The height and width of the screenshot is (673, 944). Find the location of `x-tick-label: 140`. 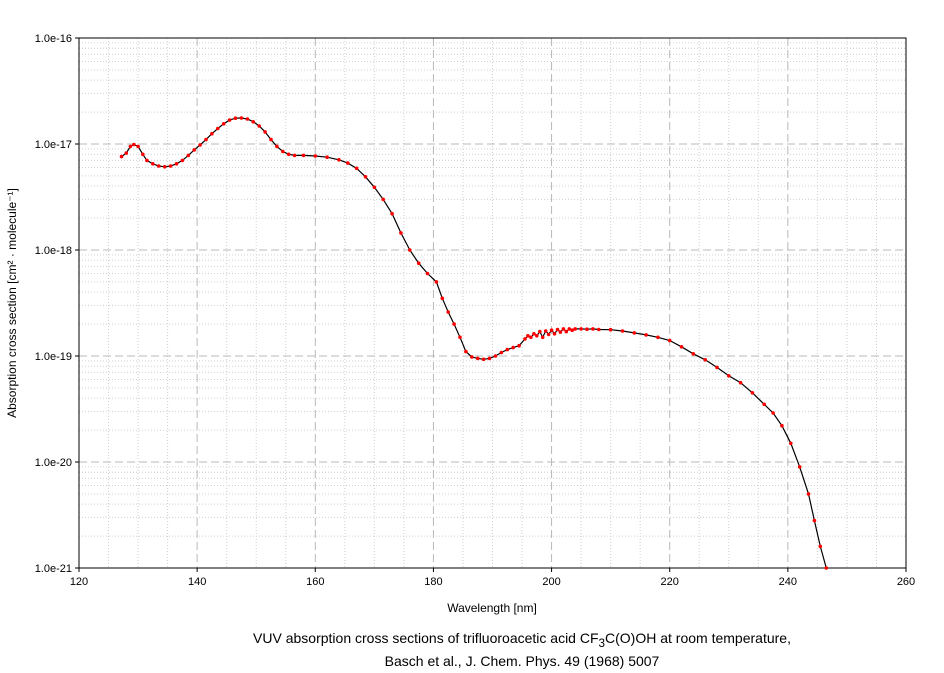

x-tick-label: 140 is located at coordinates (197, 582).